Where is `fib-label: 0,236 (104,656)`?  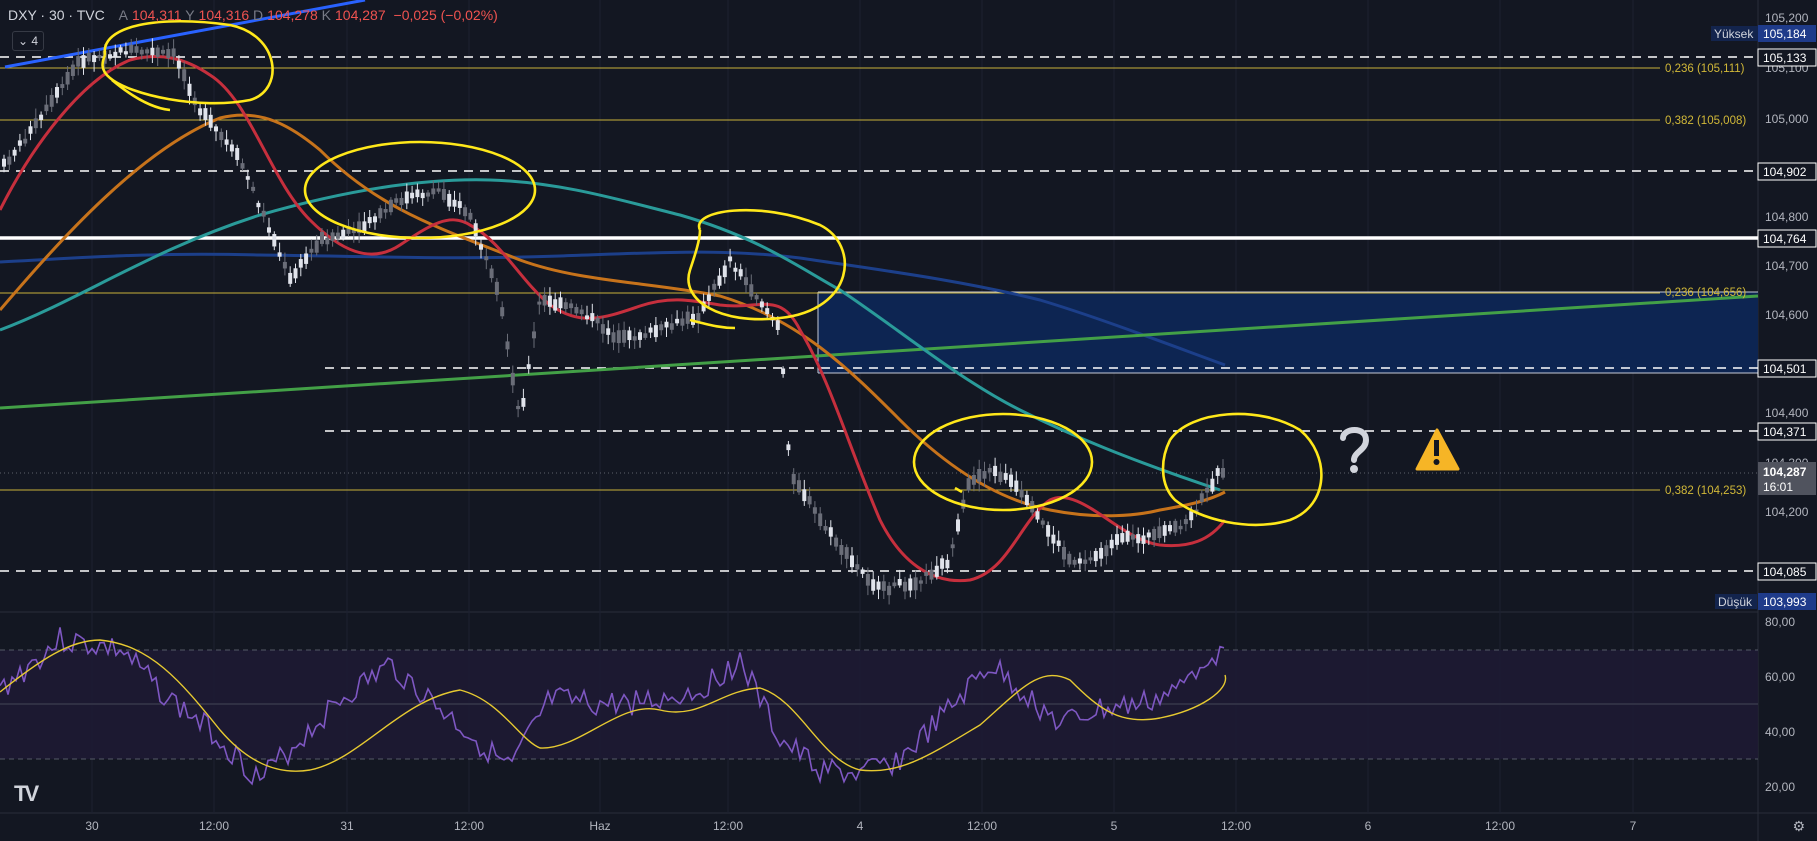
fib-label: 0,236 (104,656) is located at coordinates (1705, 293).